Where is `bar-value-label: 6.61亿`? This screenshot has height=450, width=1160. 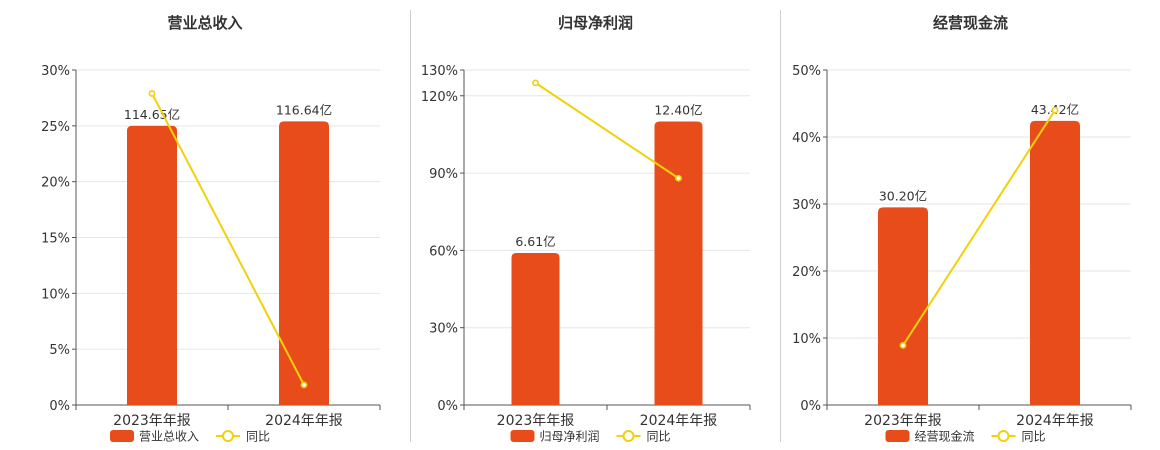
bar-value-label: 6.61亿 is located at coordinates (535, 241).